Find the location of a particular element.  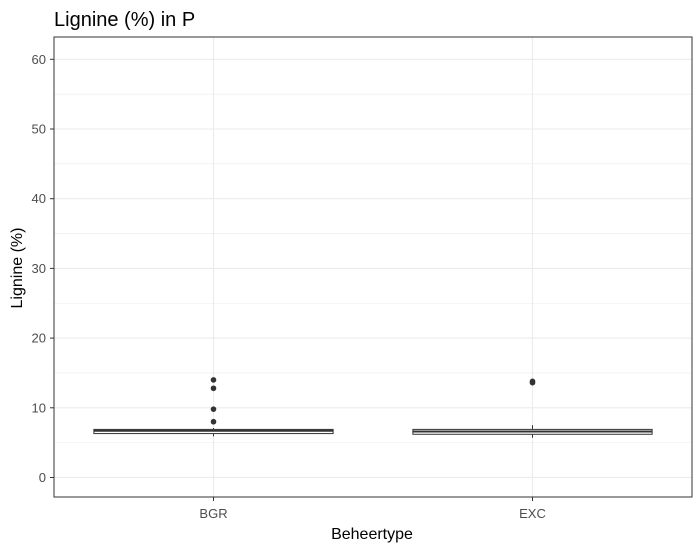

y-tick-label: 20 is located at coordinates (39, 338).